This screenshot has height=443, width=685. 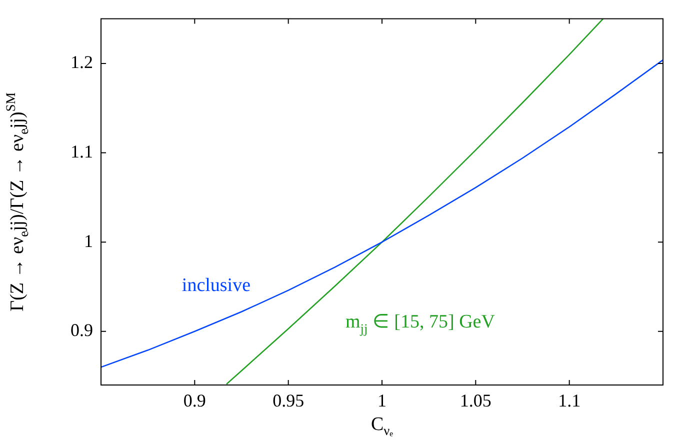 I want to click on y-axis-title: Γ(Z → eνejj)/Γ(Z → eνejj)SM, so click(x=17, y=202).